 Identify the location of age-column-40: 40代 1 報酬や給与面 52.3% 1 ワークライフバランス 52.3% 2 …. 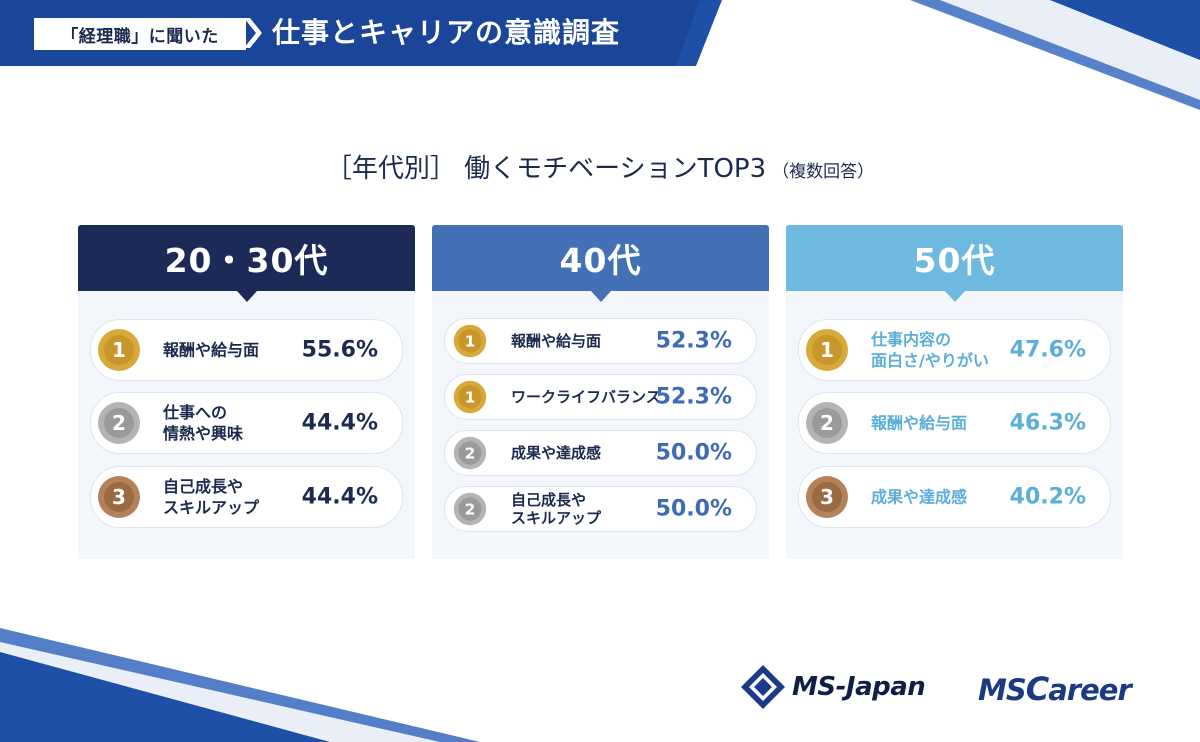
(600, 392).